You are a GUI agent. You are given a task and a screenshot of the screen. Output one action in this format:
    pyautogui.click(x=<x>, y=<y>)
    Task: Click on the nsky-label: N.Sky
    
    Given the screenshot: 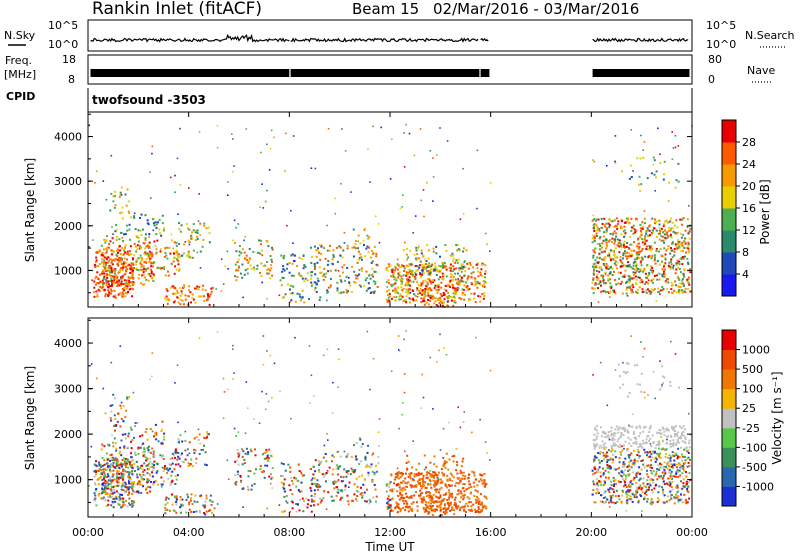 What is the action you would take?
    pyautogui.click(x=20, y=35)
    